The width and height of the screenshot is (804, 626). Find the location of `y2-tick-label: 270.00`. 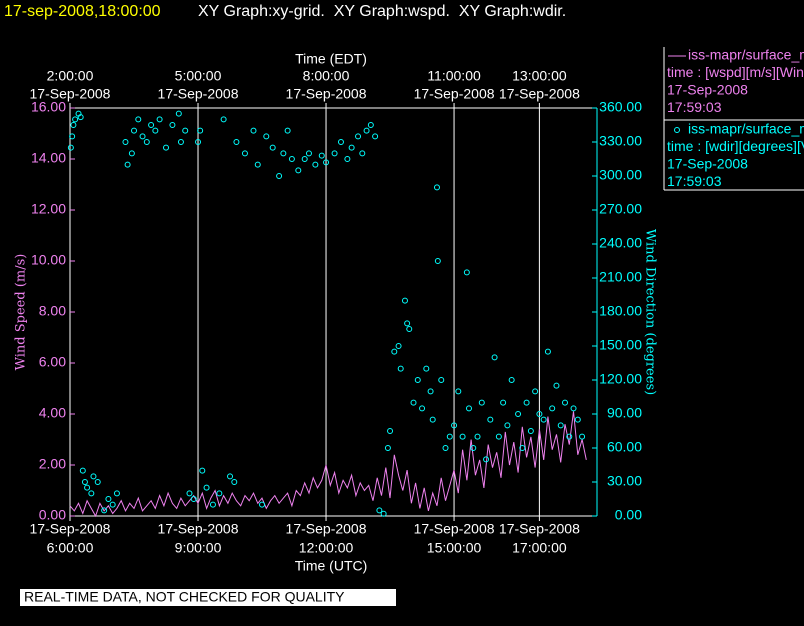

y2-tick-label: 270.00 is located at coordinates (620, 209).